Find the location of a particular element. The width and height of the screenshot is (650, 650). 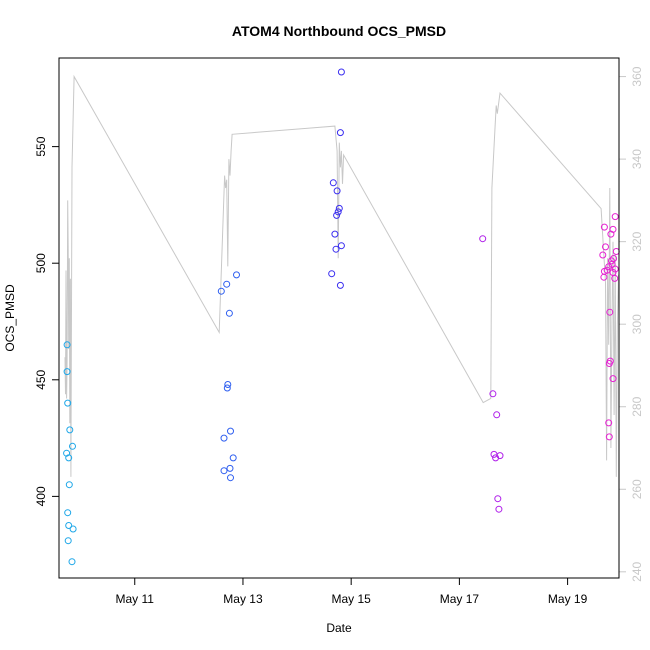

x-tick-label: May 17 is located at coordinates (460, 599).